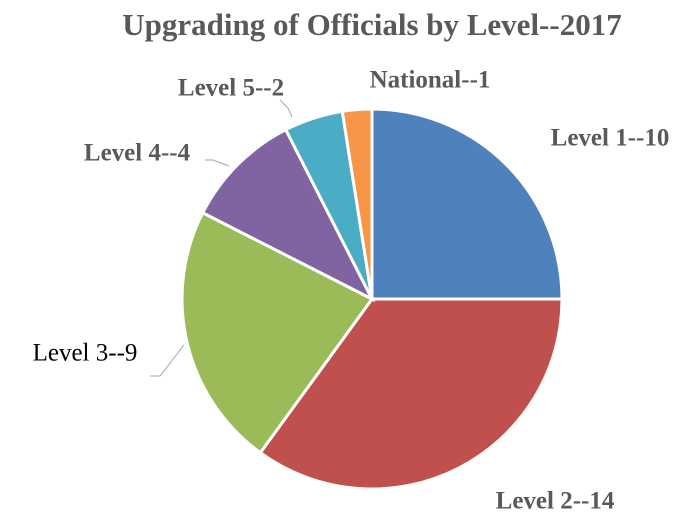 This screenshot has height=520, width=687. I want to click on chart-title: Upgrading of Officials by Level--2017, so click(371, 24).